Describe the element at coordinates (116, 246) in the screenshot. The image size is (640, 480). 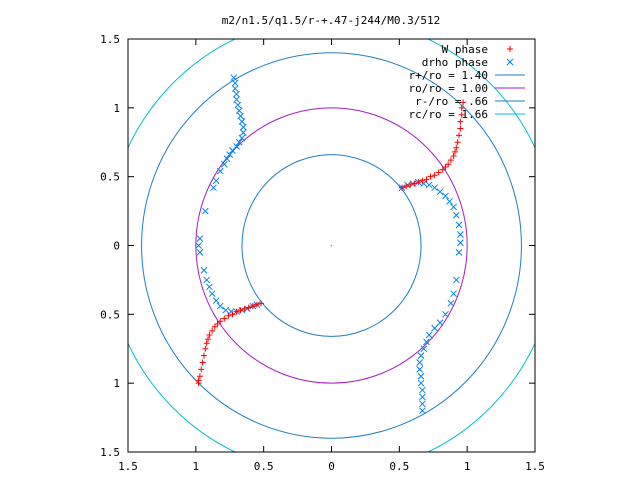
I see `y-tick-label: 0` at that location.